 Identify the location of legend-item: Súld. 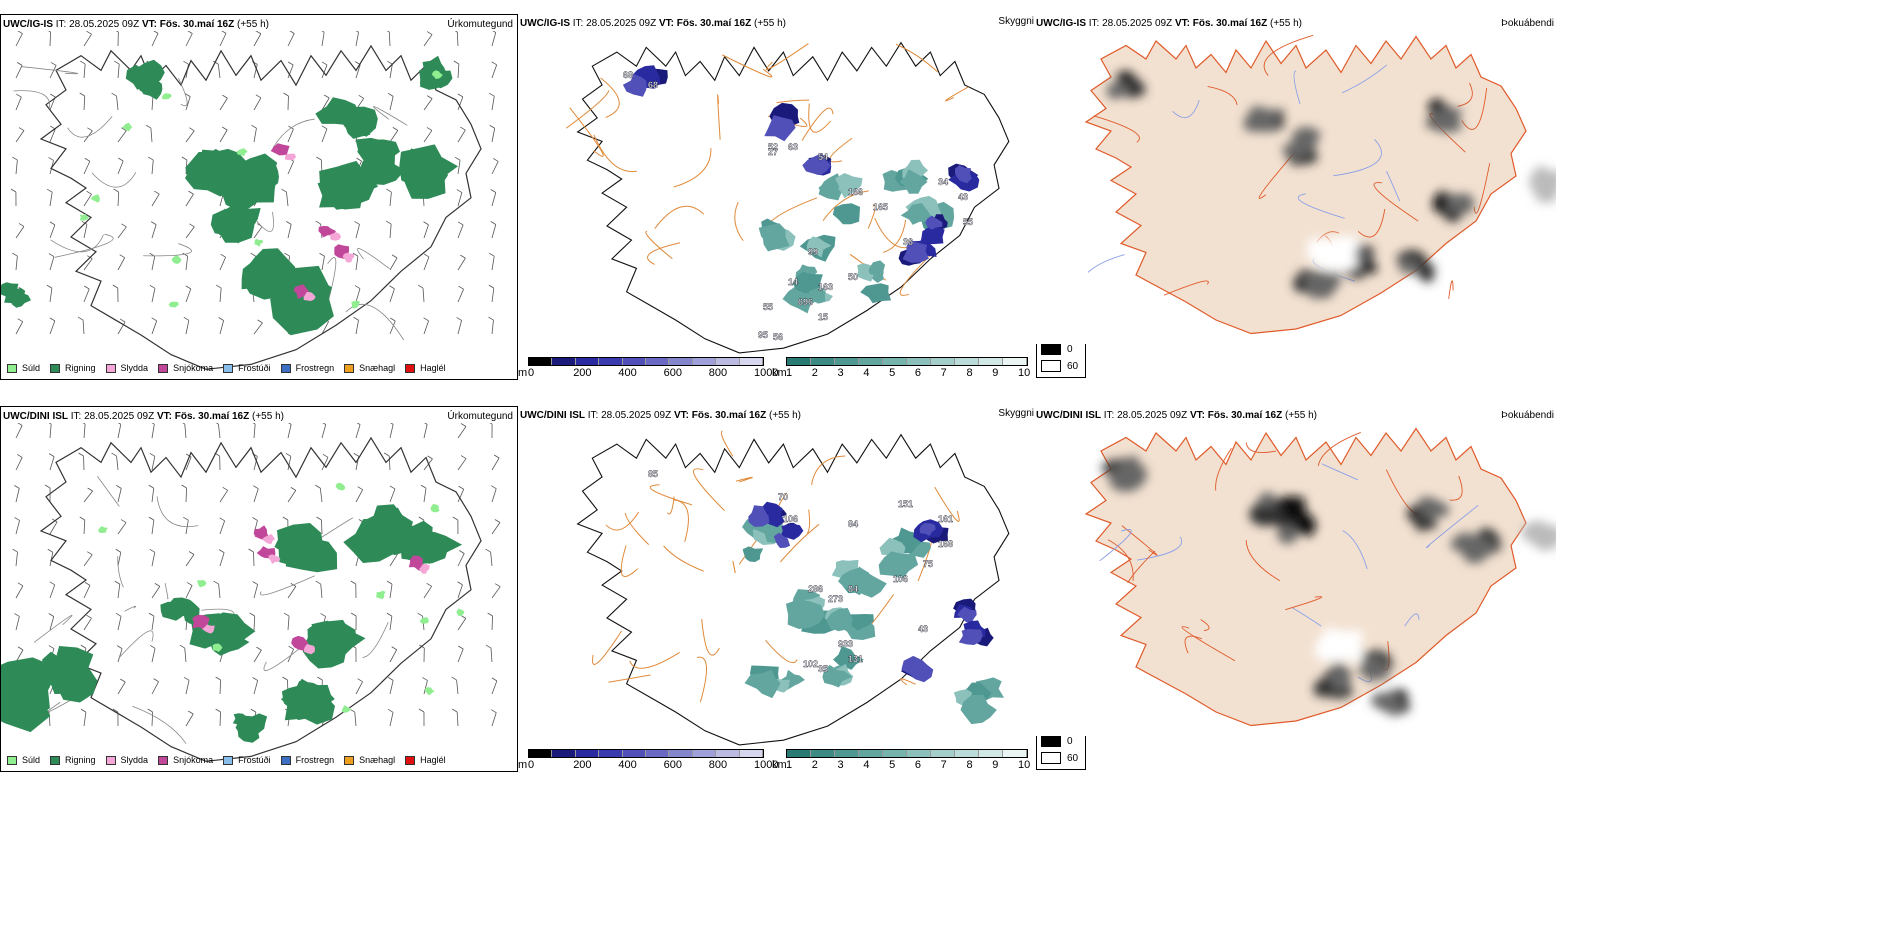
(23, 368).